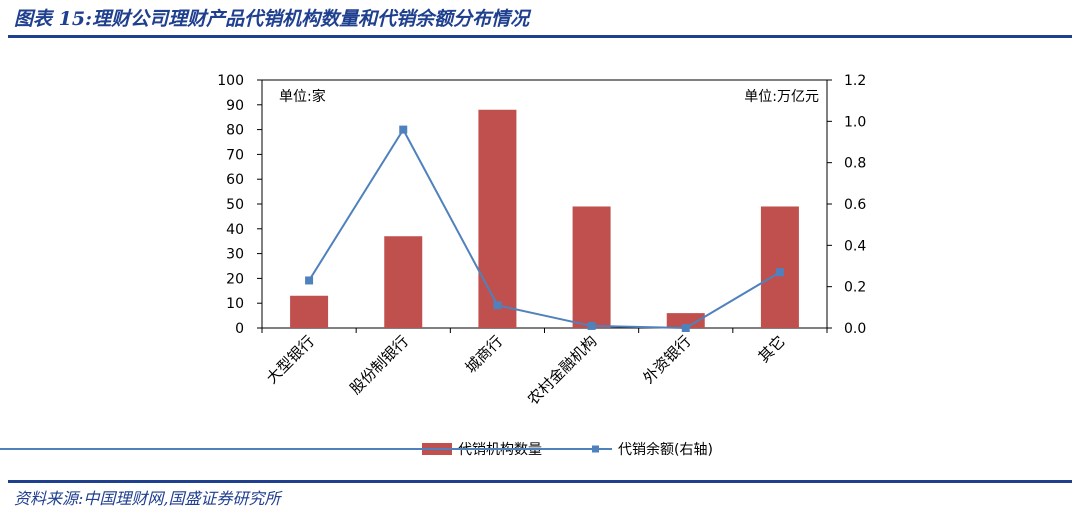  What do you see at coordinates (562, 370) in the screenshot?
I see `x-tick-label-4: 农村金融机构` at bounding box center [562, 370].